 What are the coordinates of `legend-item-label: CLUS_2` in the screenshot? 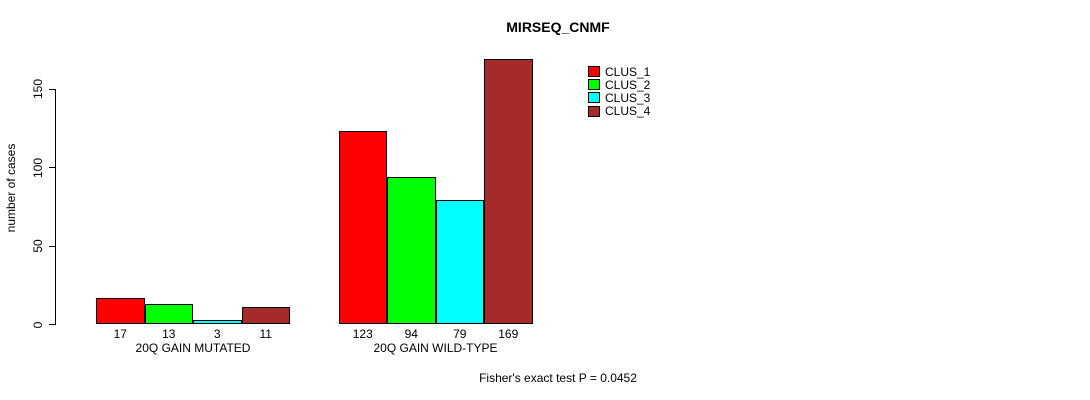 It's located at (628, 84).